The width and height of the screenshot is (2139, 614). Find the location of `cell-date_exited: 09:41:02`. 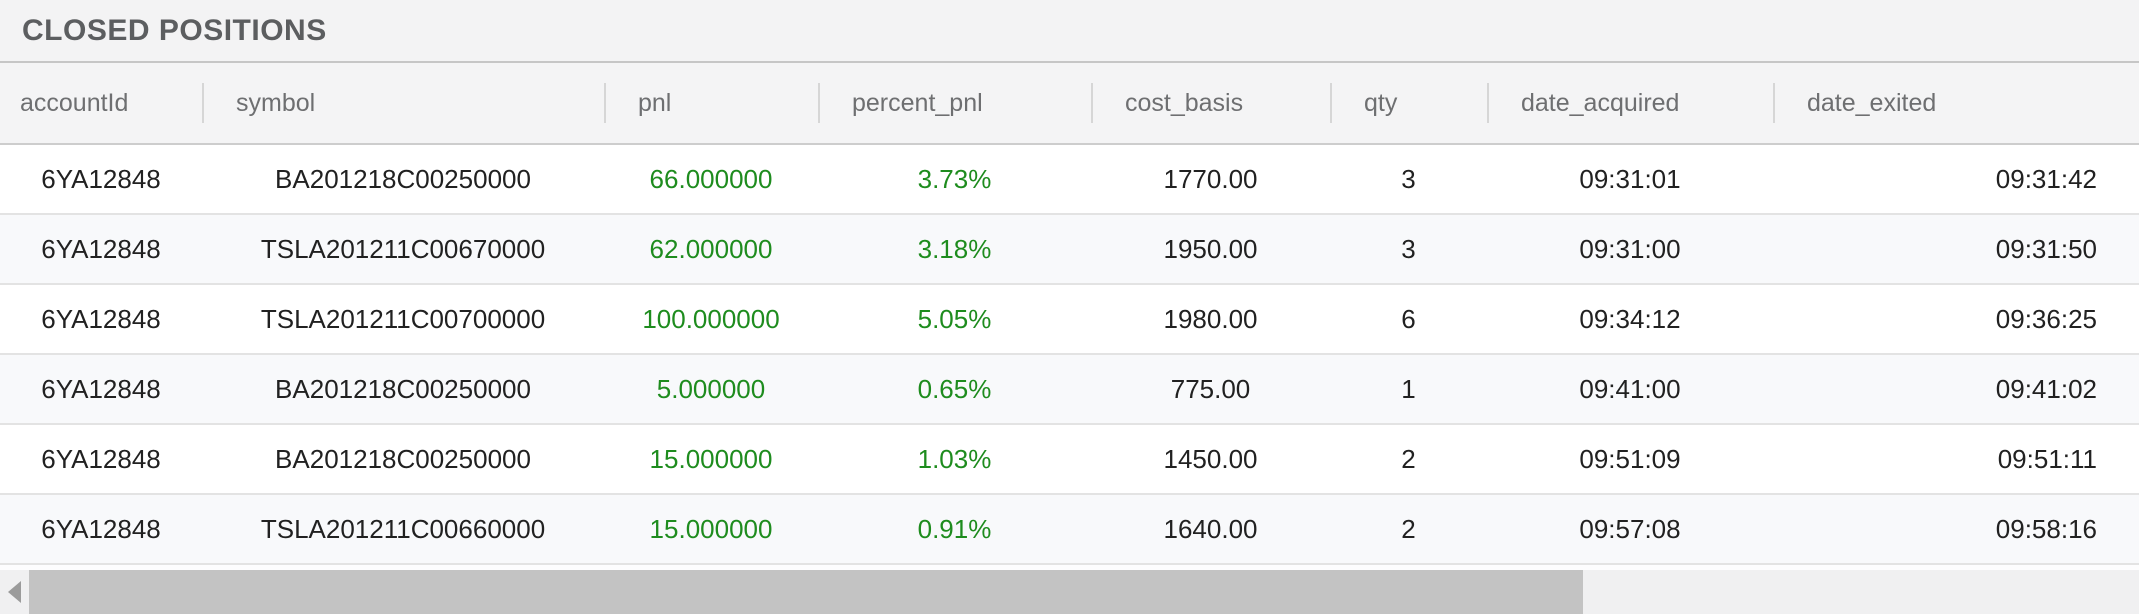

cell-date_exited: 09:41:02 is located at coordinates (2046, 388).